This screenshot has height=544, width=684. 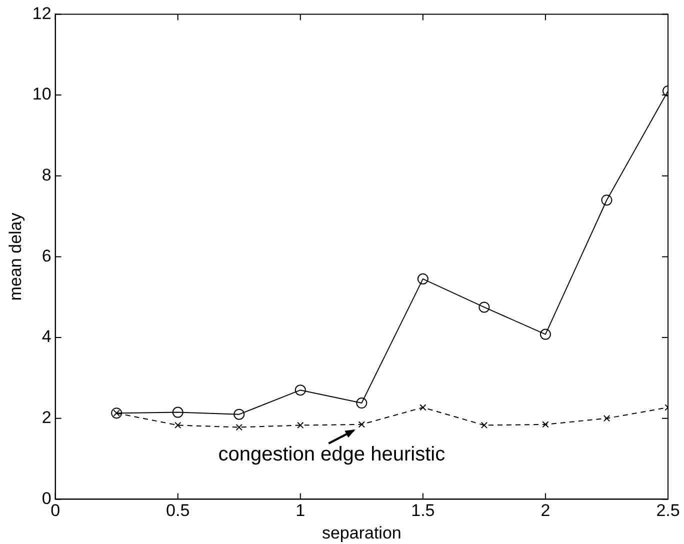 I want to click on y-tick-label: 4, so click(x=47, y=336).